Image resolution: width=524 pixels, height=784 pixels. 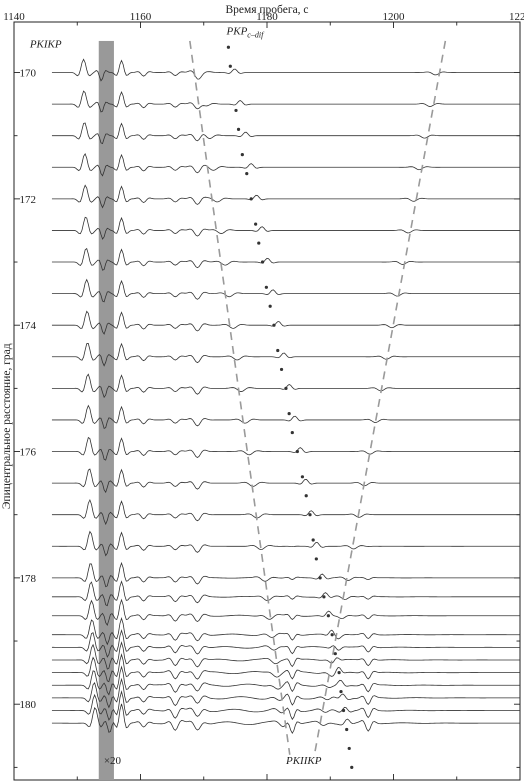 I want to click on x-tick-label: 1140, so click(x=14, y=17).